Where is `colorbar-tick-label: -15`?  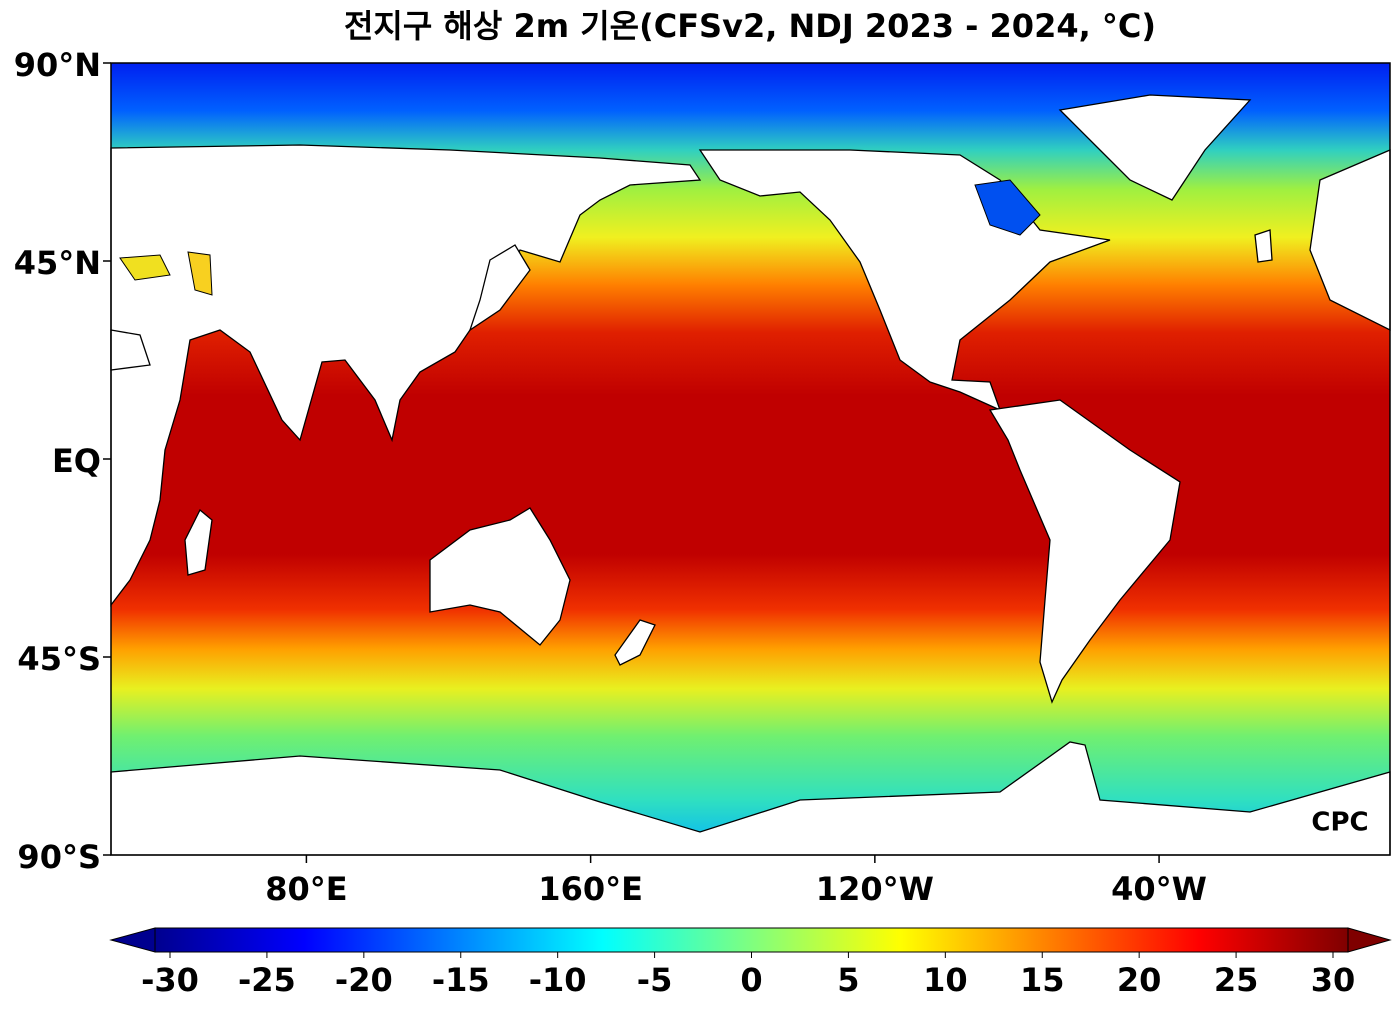
colorbar-tick-label: -15 is located at coordinates (461, 980).